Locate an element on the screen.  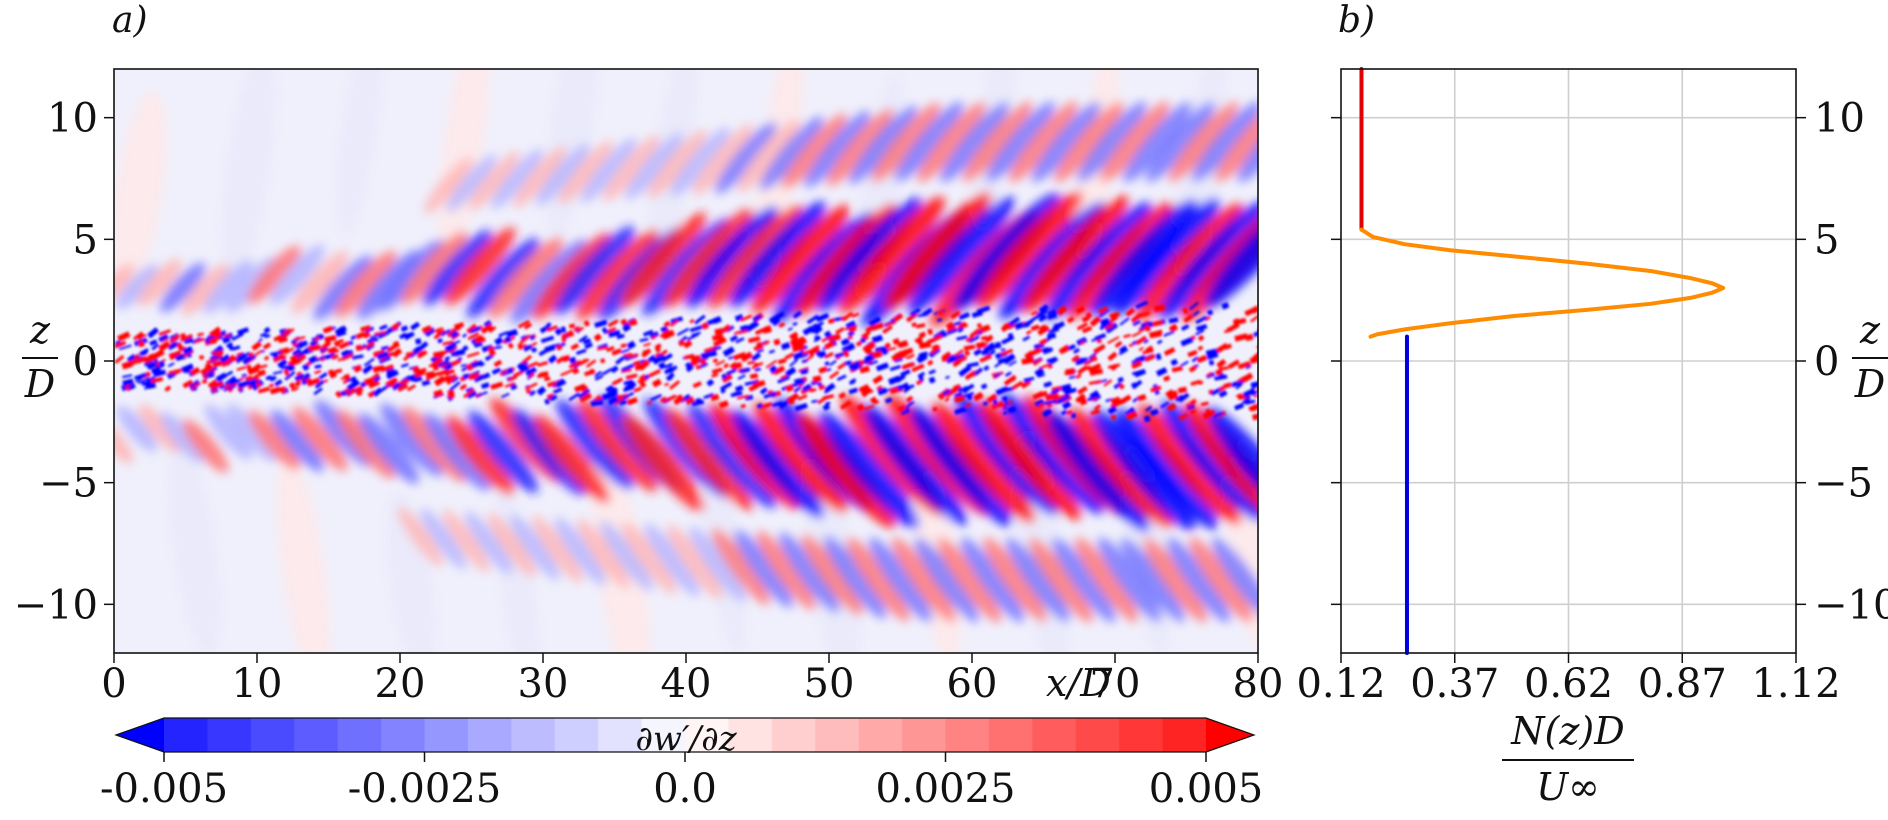
y-tick-label: 0 is located at coordinates (85, 362).